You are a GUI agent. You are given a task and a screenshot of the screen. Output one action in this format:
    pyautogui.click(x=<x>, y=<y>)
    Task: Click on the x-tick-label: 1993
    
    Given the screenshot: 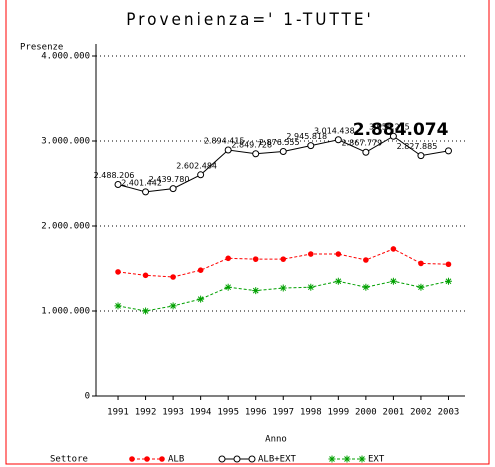 What is the action you would take?
    pyautogui.click(x=173, y=413)
    